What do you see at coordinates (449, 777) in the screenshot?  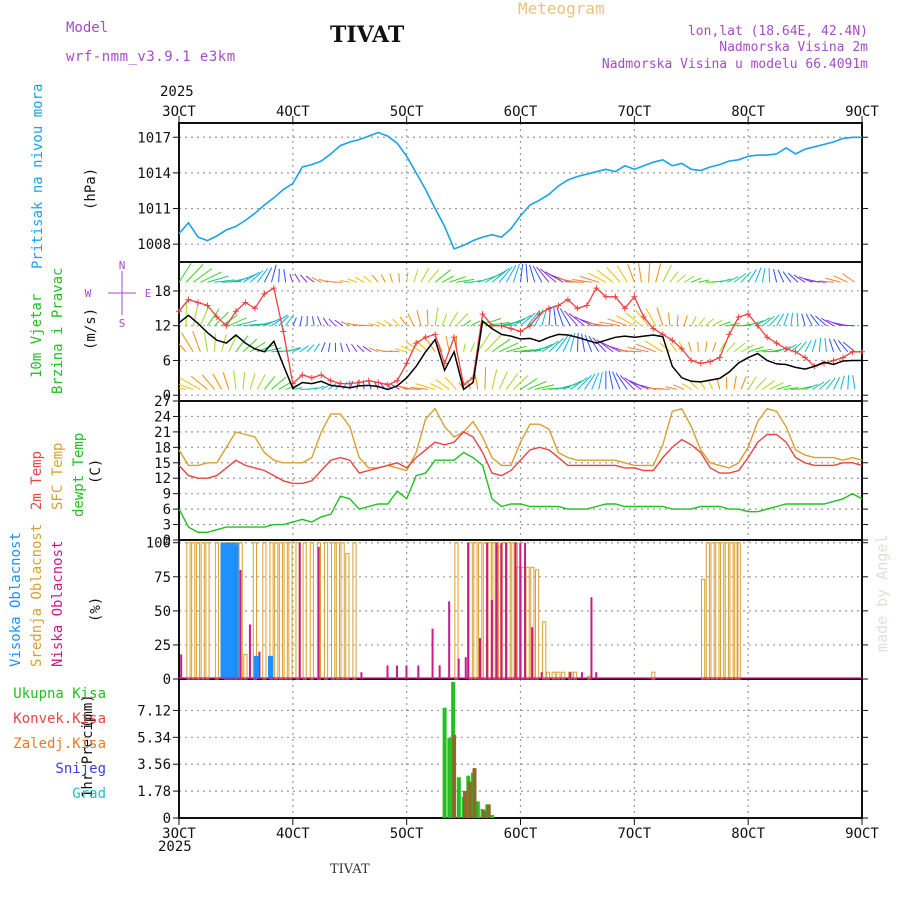 I see `total-precip-bar` at bounding box center [449, 777].